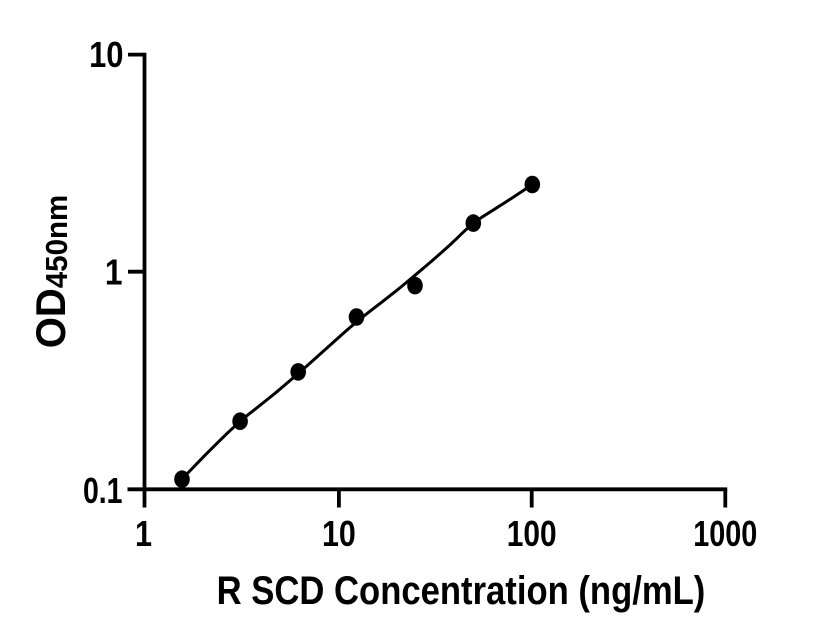 The width and height of the screenshot is (816, 640). What do you see at coordinates (532, 534) in the screenshot?
I see `svg-text: 100` at bounding box center [532, 534].